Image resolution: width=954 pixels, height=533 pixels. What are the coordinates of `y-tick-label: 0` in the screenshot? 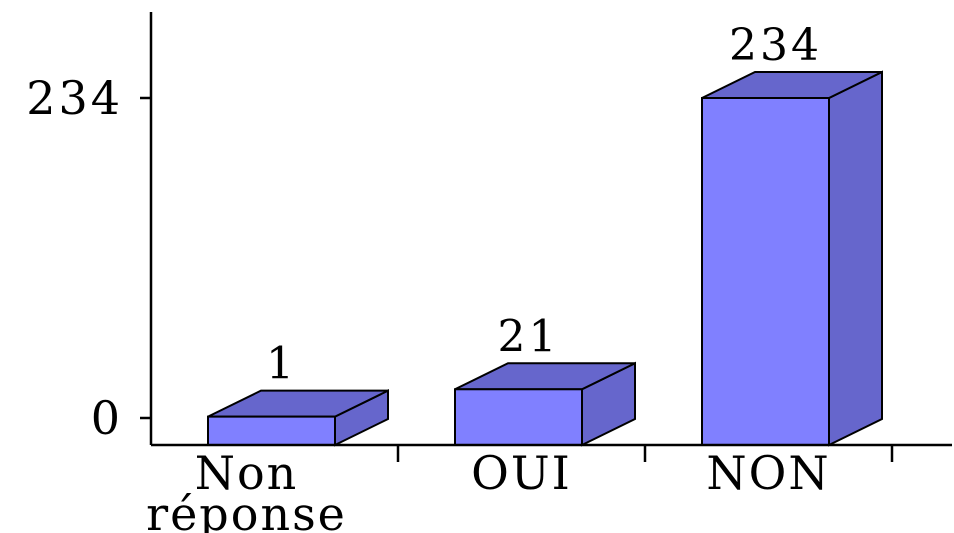 It's located at (107, 418).